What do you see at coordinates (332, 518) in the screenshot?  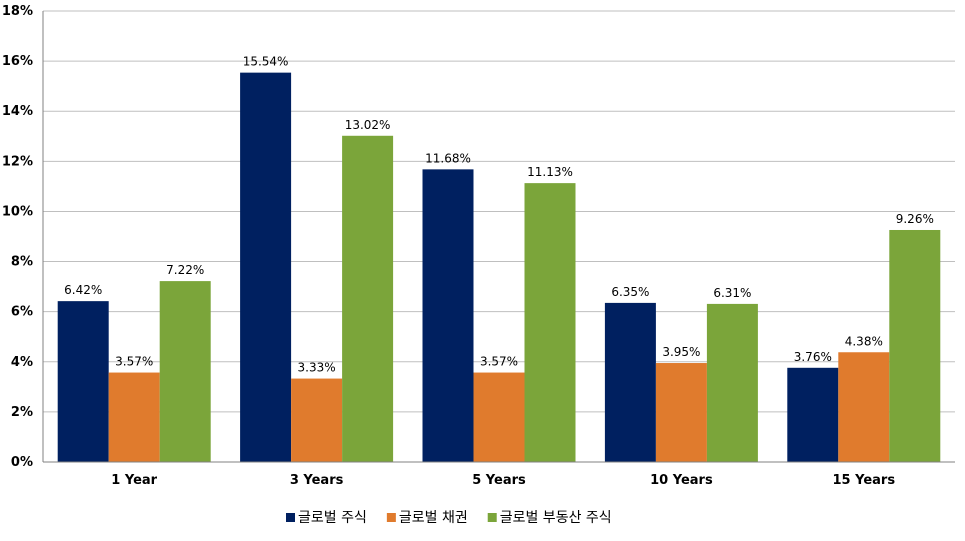 I see `legend-label: 글로벌 주식` at bounding box center [332, 518].